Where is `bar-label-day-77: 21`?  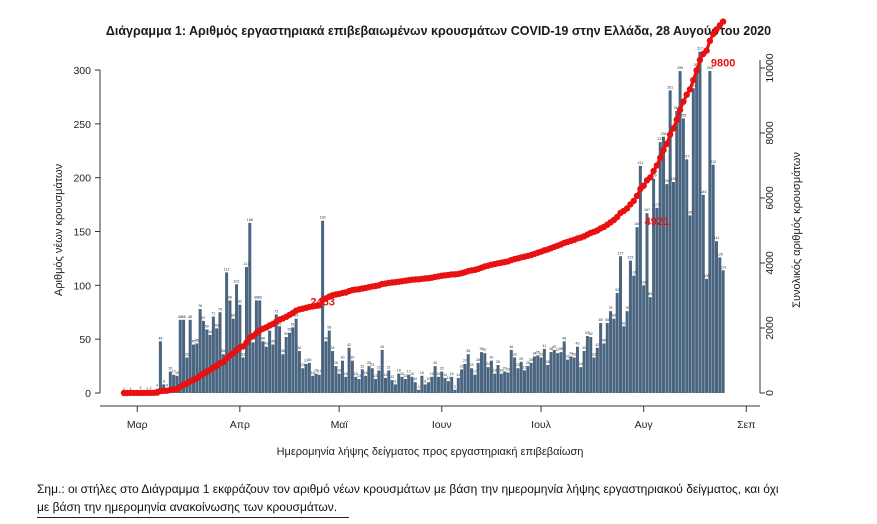 bar-label-day-77: 21 is located at coordinates (379, 367).